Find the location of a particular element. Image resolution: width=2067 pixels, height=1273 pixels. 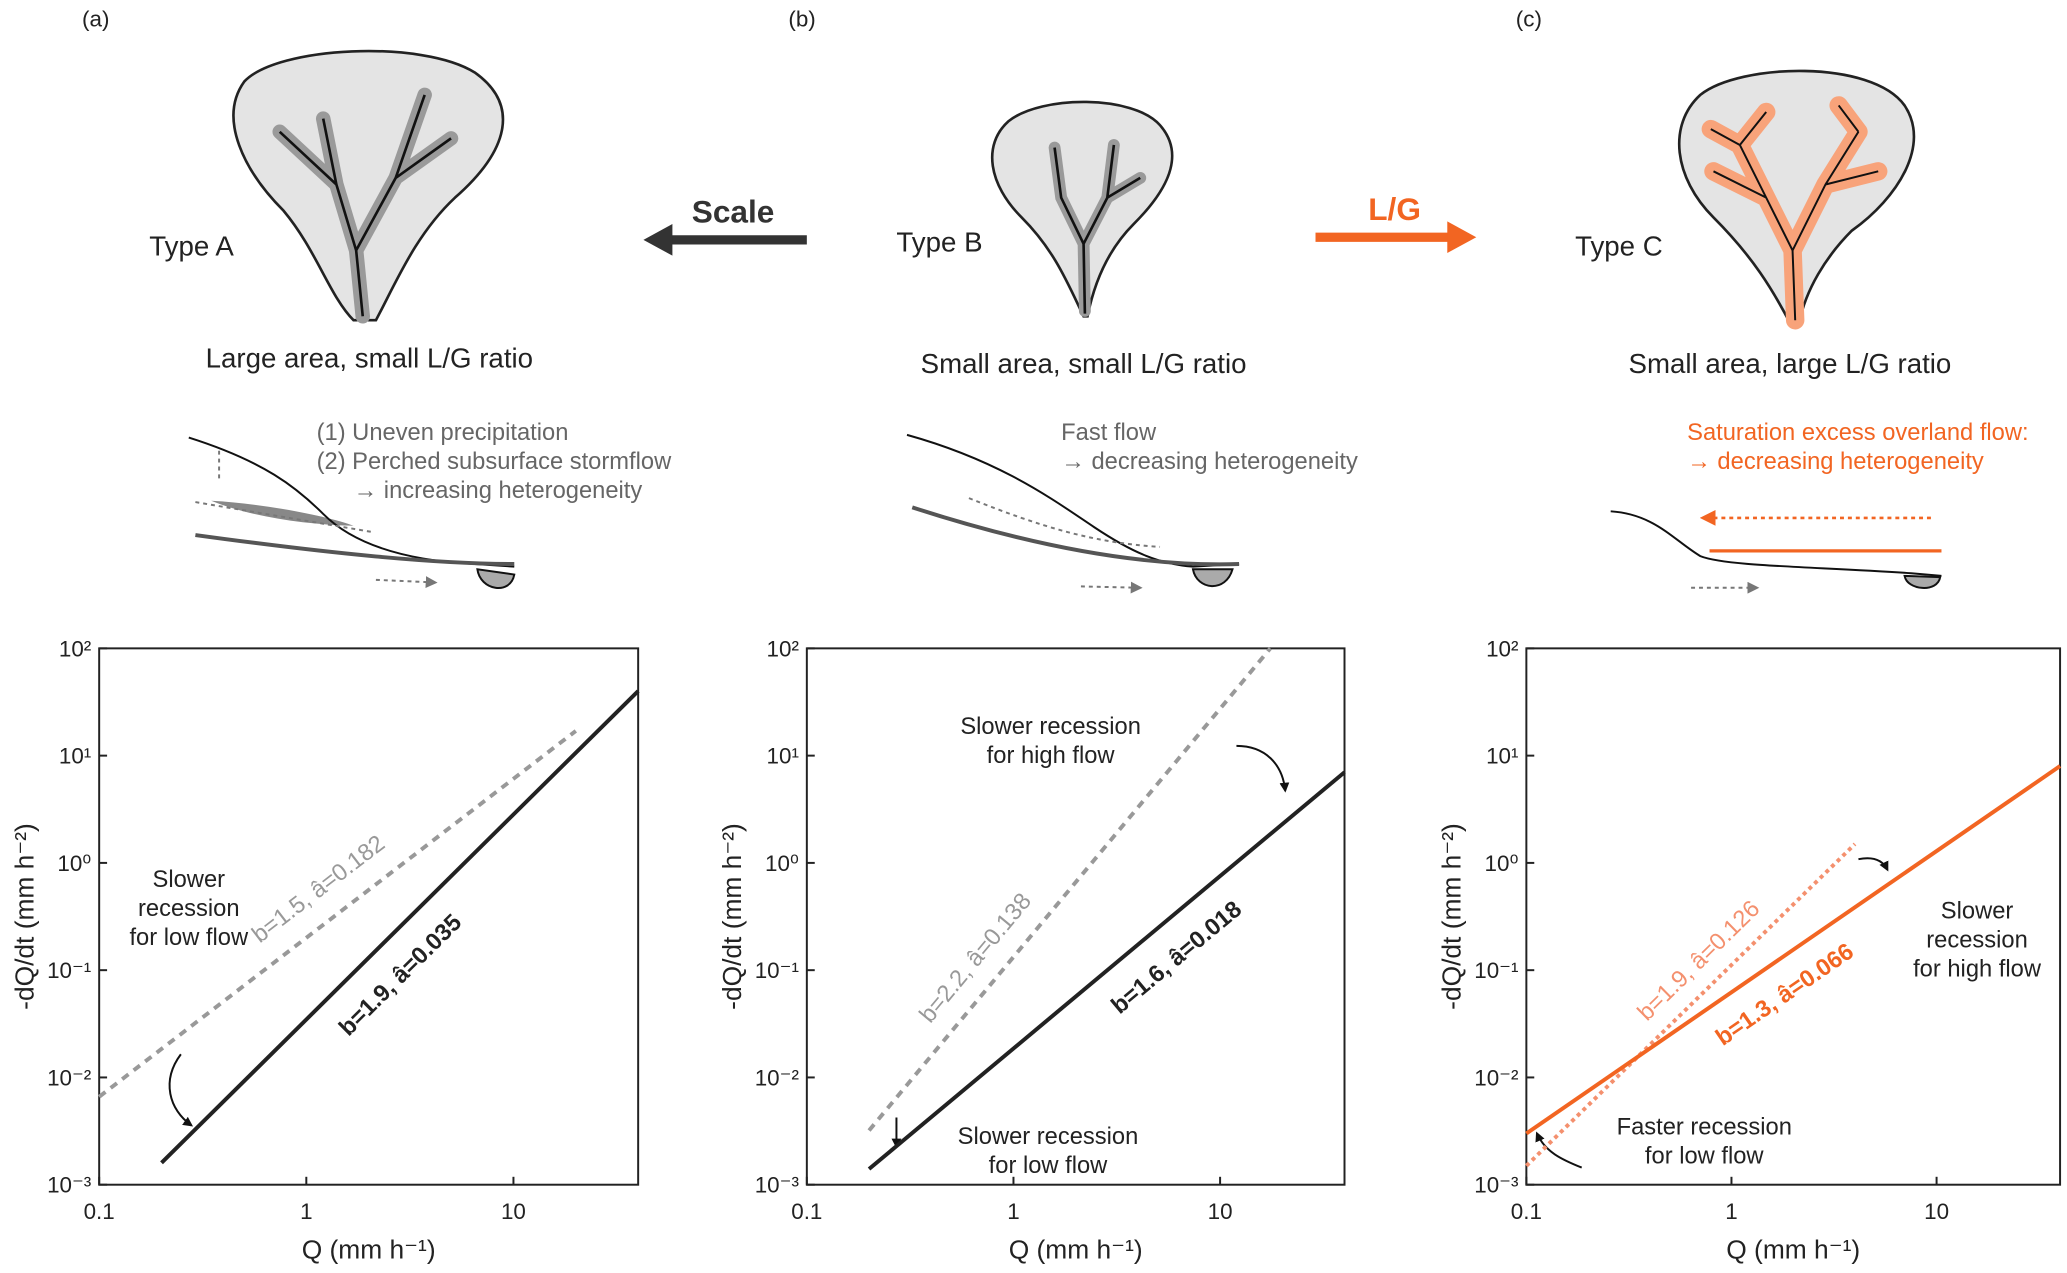

type-label: Type C is located at coordinates (1619, 246).